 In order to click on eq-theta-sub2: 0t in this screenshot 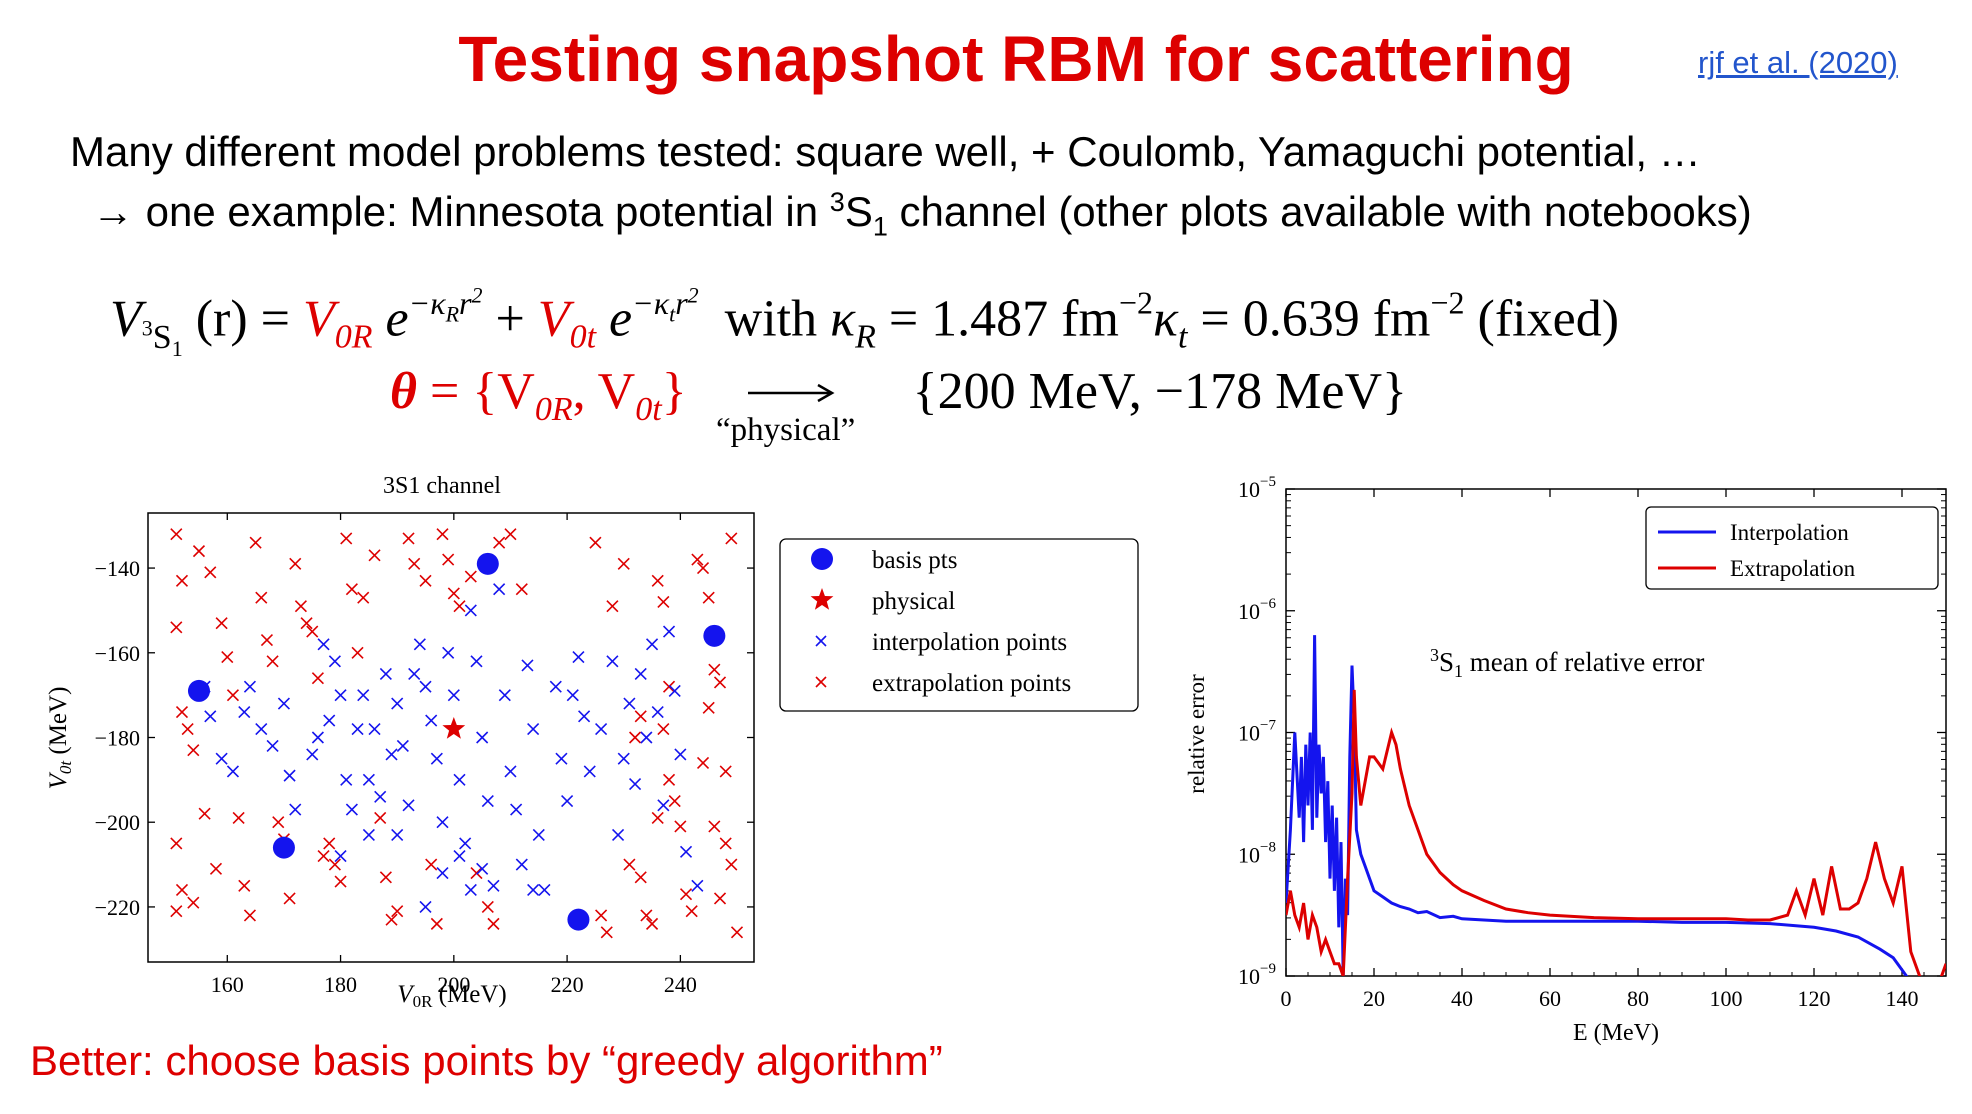, I will do `click(648, 409)`.